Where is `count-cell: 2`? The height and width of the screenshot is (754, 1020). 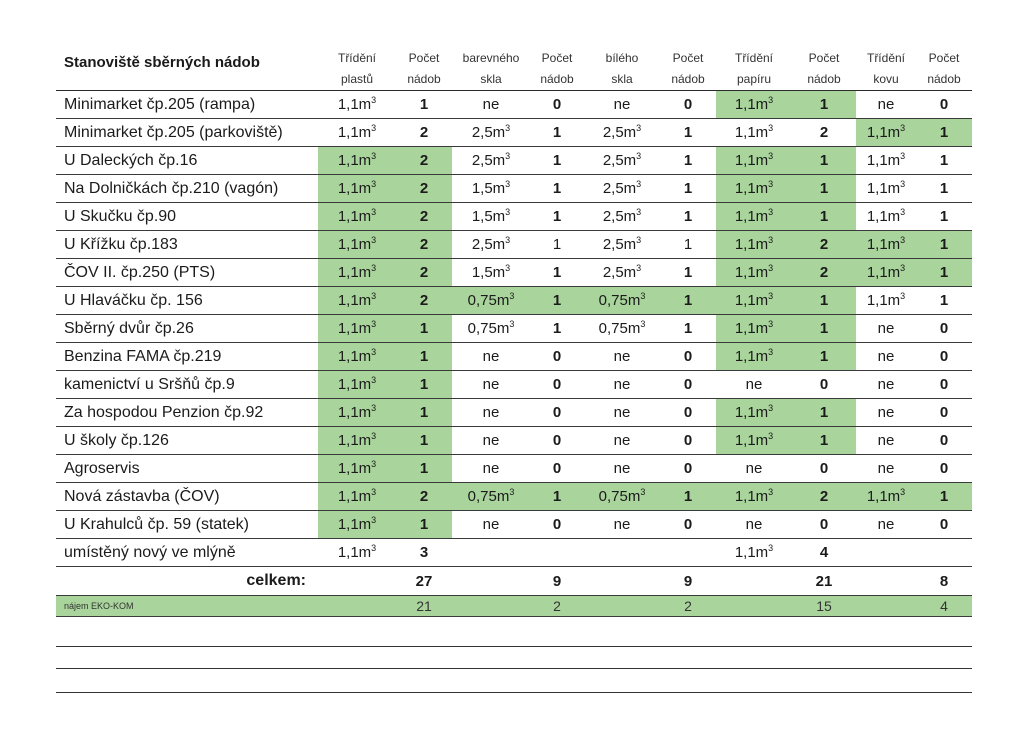
count-cell: 2 is located at coordinates (824, 272).